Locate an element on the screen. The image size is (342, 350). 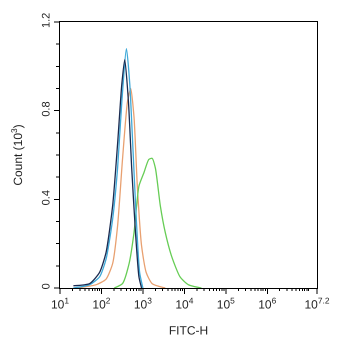
x-tick-label: 10$^{4}$ is located at coordinates (184, 303).